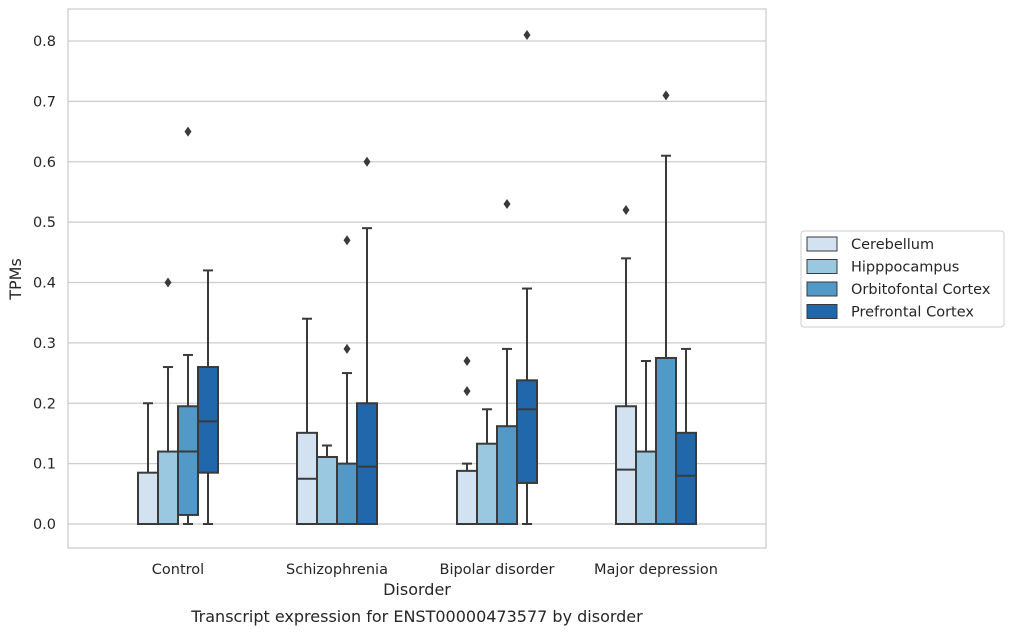 The image size is (1014, 634). What do you see at coordinates (337, 570) in the screenshot?
I see `x-tick-label: Schizophrenia` at bounding box center [337, 570].